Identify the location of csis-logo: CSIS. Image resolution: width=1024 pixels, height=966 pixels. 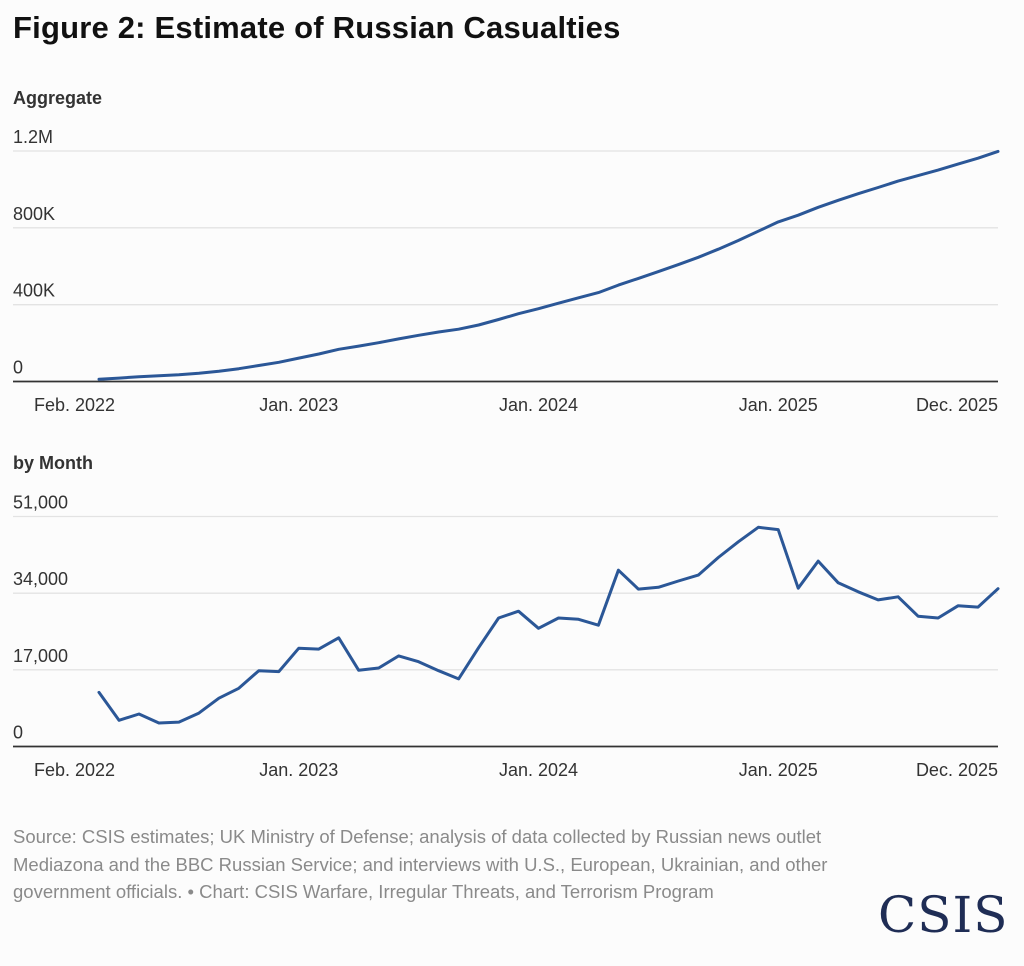
(943, 915).